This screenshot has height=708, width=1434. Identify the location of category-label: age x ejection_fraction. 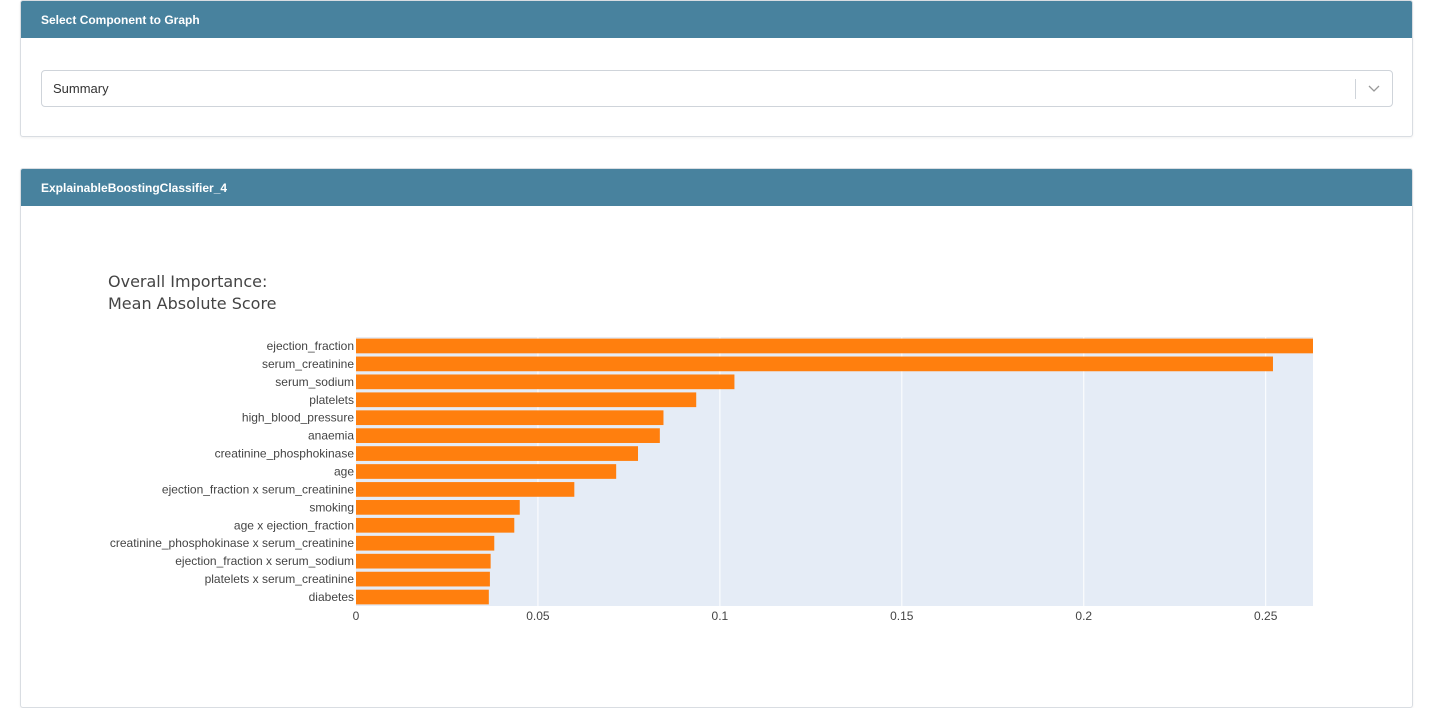
(294, 525).